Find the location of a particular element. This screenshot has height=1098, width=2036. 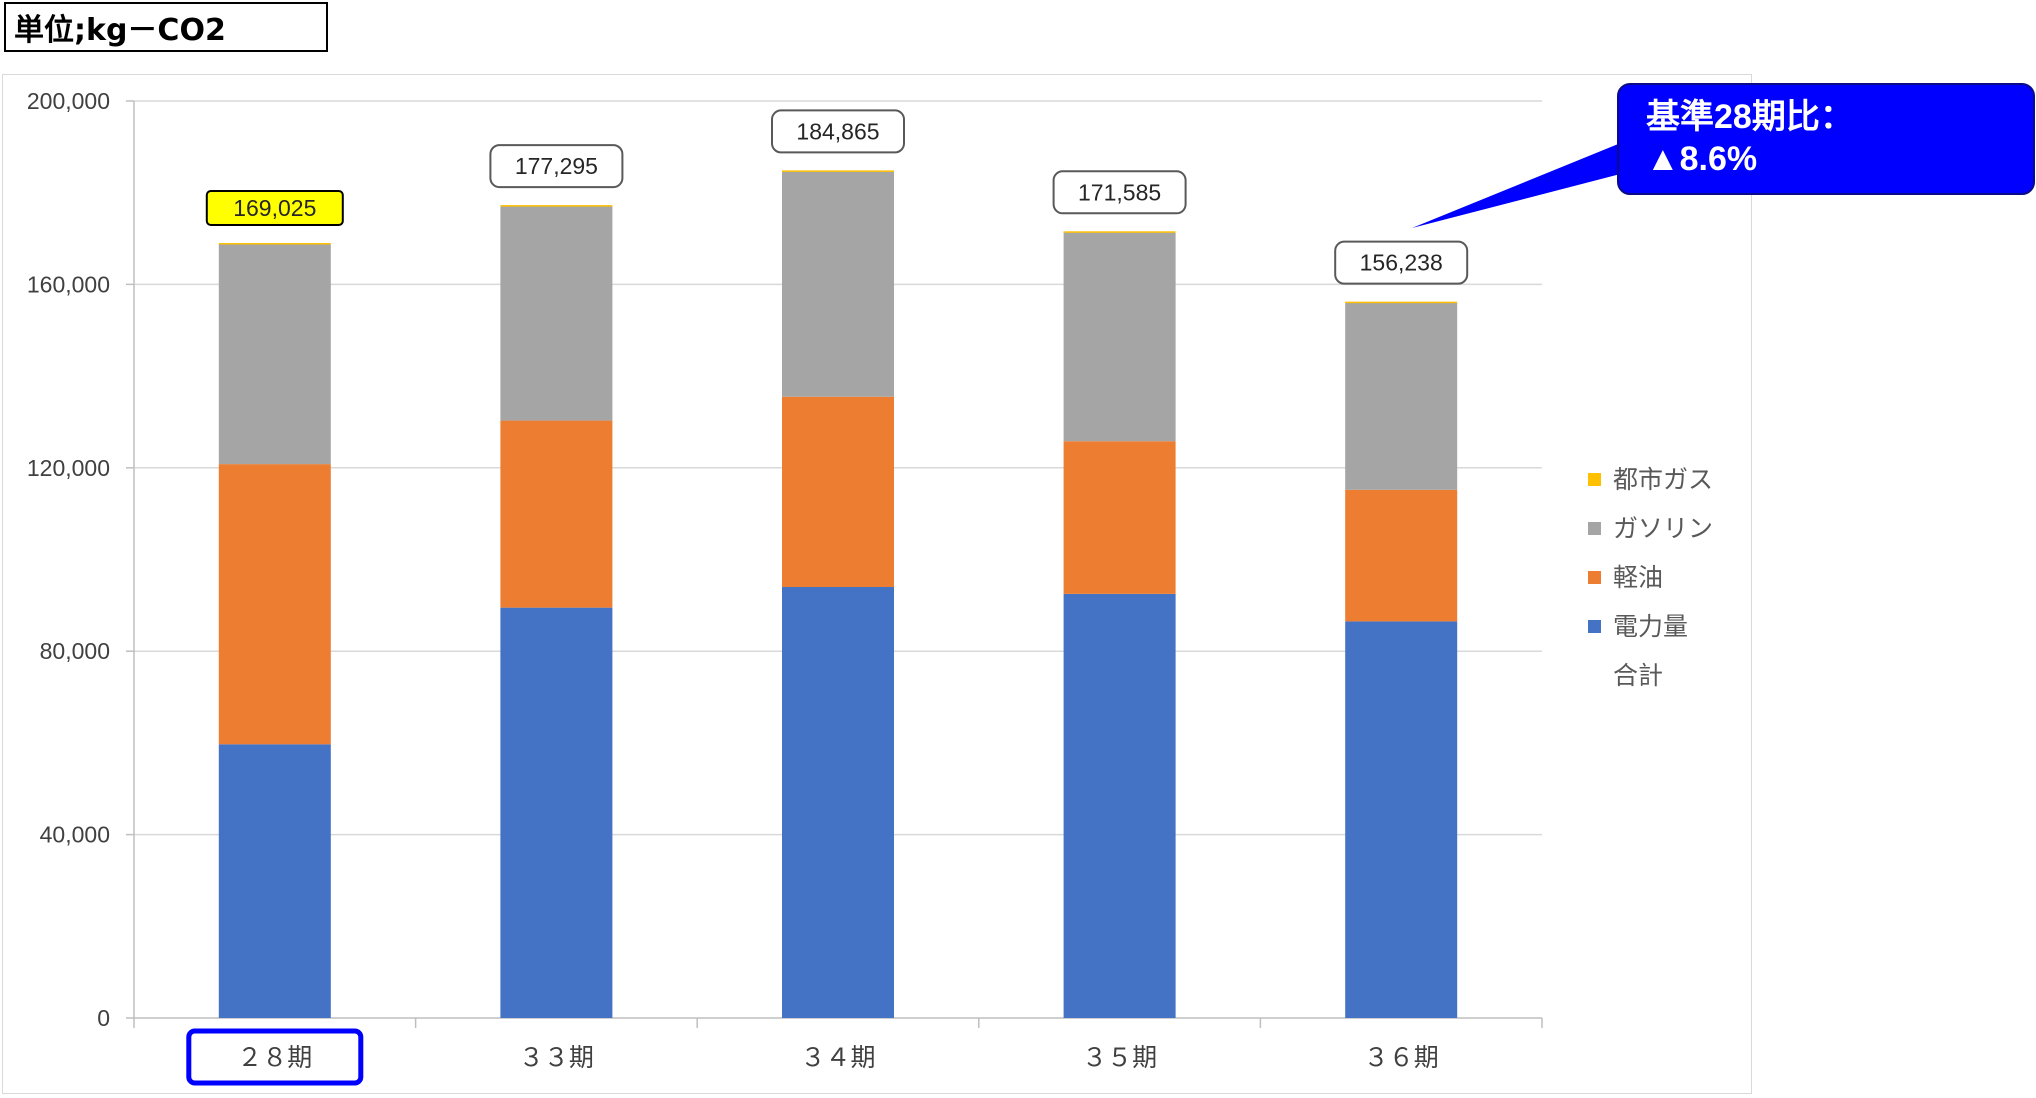

y-tick-label: 200,000 is located at coordinates (68, 101).